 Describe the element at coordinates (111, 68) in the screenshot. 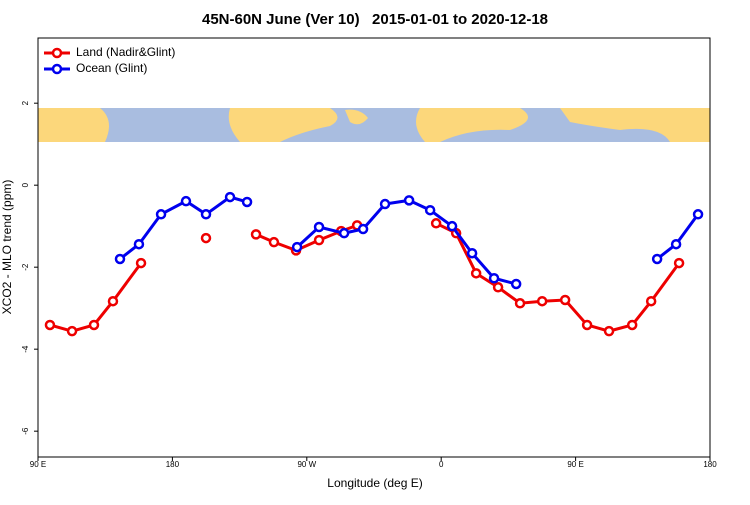

I see `legend-label: Ocean (Glint)` at that location.